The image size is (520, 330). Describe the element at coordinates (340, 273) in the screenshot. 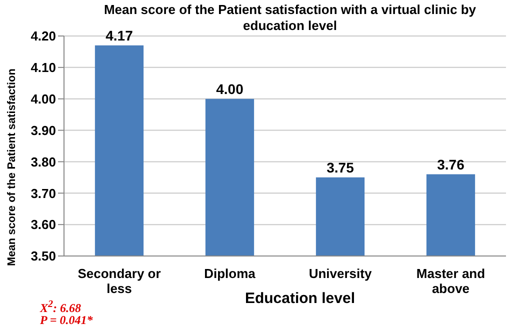

I see `x-tick-label: University` at that location.